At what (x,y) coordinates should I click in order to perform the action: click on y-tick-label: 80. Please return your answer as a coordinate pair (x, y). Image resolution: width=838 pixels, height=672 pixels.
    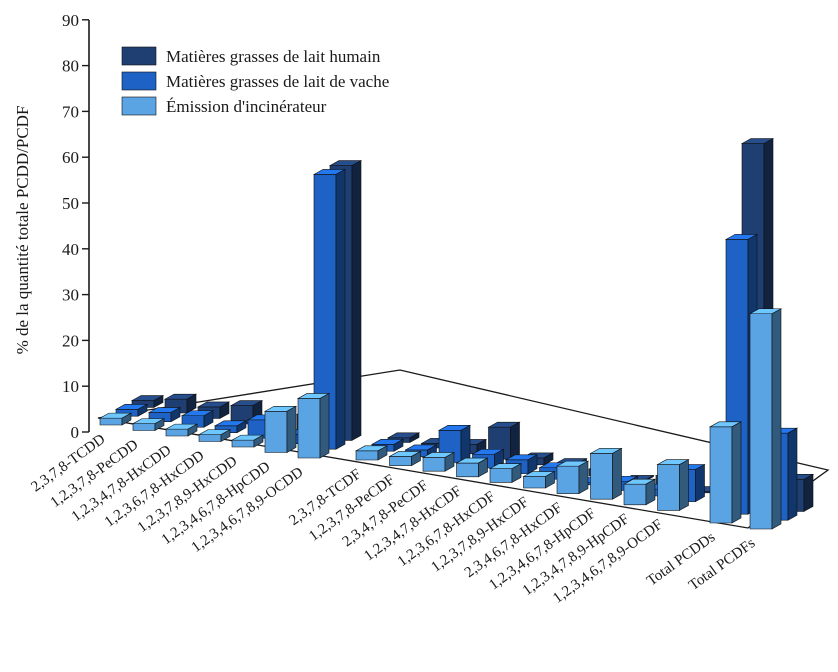
    Looking at the image, I should click on (70, 66).